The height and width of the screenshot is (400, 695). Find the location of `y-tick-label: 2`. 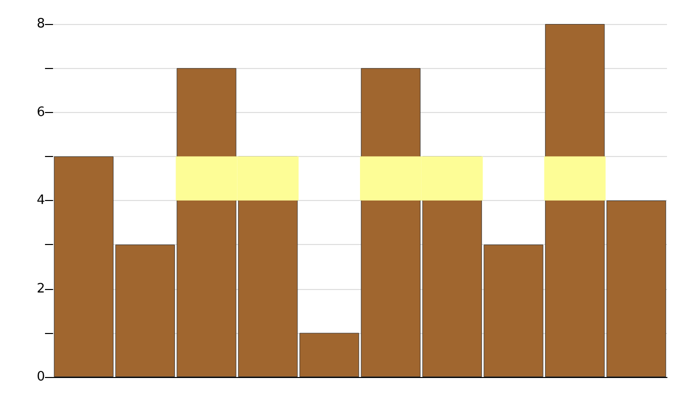

y-tick-label: 2 is located at coordinates (40, 288).